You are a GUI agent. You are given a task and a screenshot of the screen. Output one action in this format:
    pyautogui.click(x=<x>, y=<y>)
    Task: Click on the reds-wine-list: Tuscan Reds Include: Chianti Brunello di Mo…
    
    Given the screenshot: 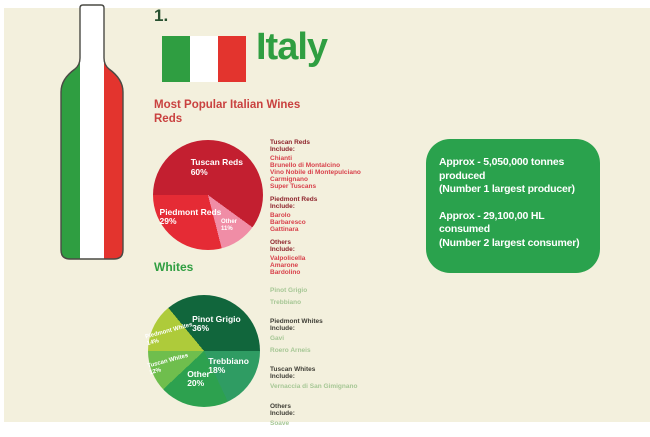 What is the action you would take?
    pyautogui.click(x=350, y=210)
    